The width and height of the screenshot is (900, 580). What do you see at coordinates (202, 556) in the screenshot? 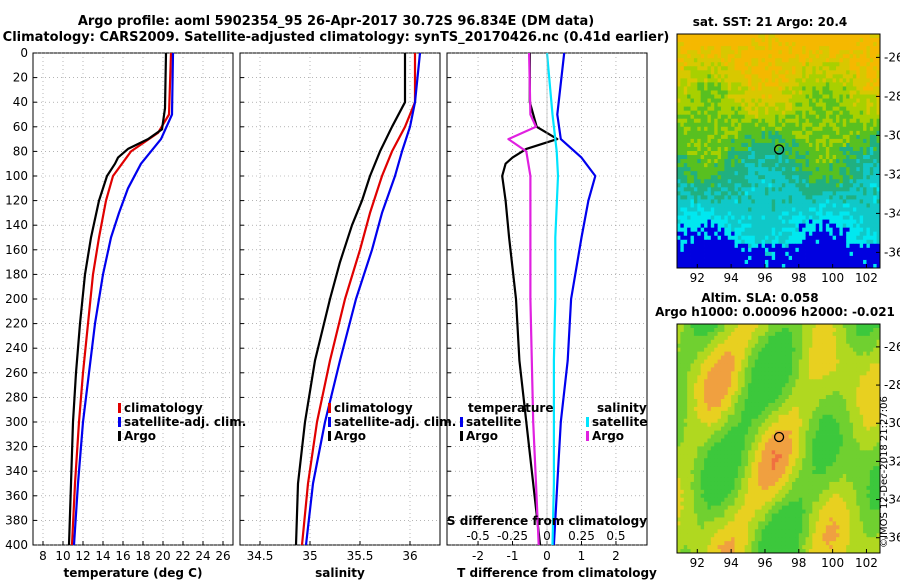
I see `temperature-x-tick-label: 24` at bounding box center [202, 556].